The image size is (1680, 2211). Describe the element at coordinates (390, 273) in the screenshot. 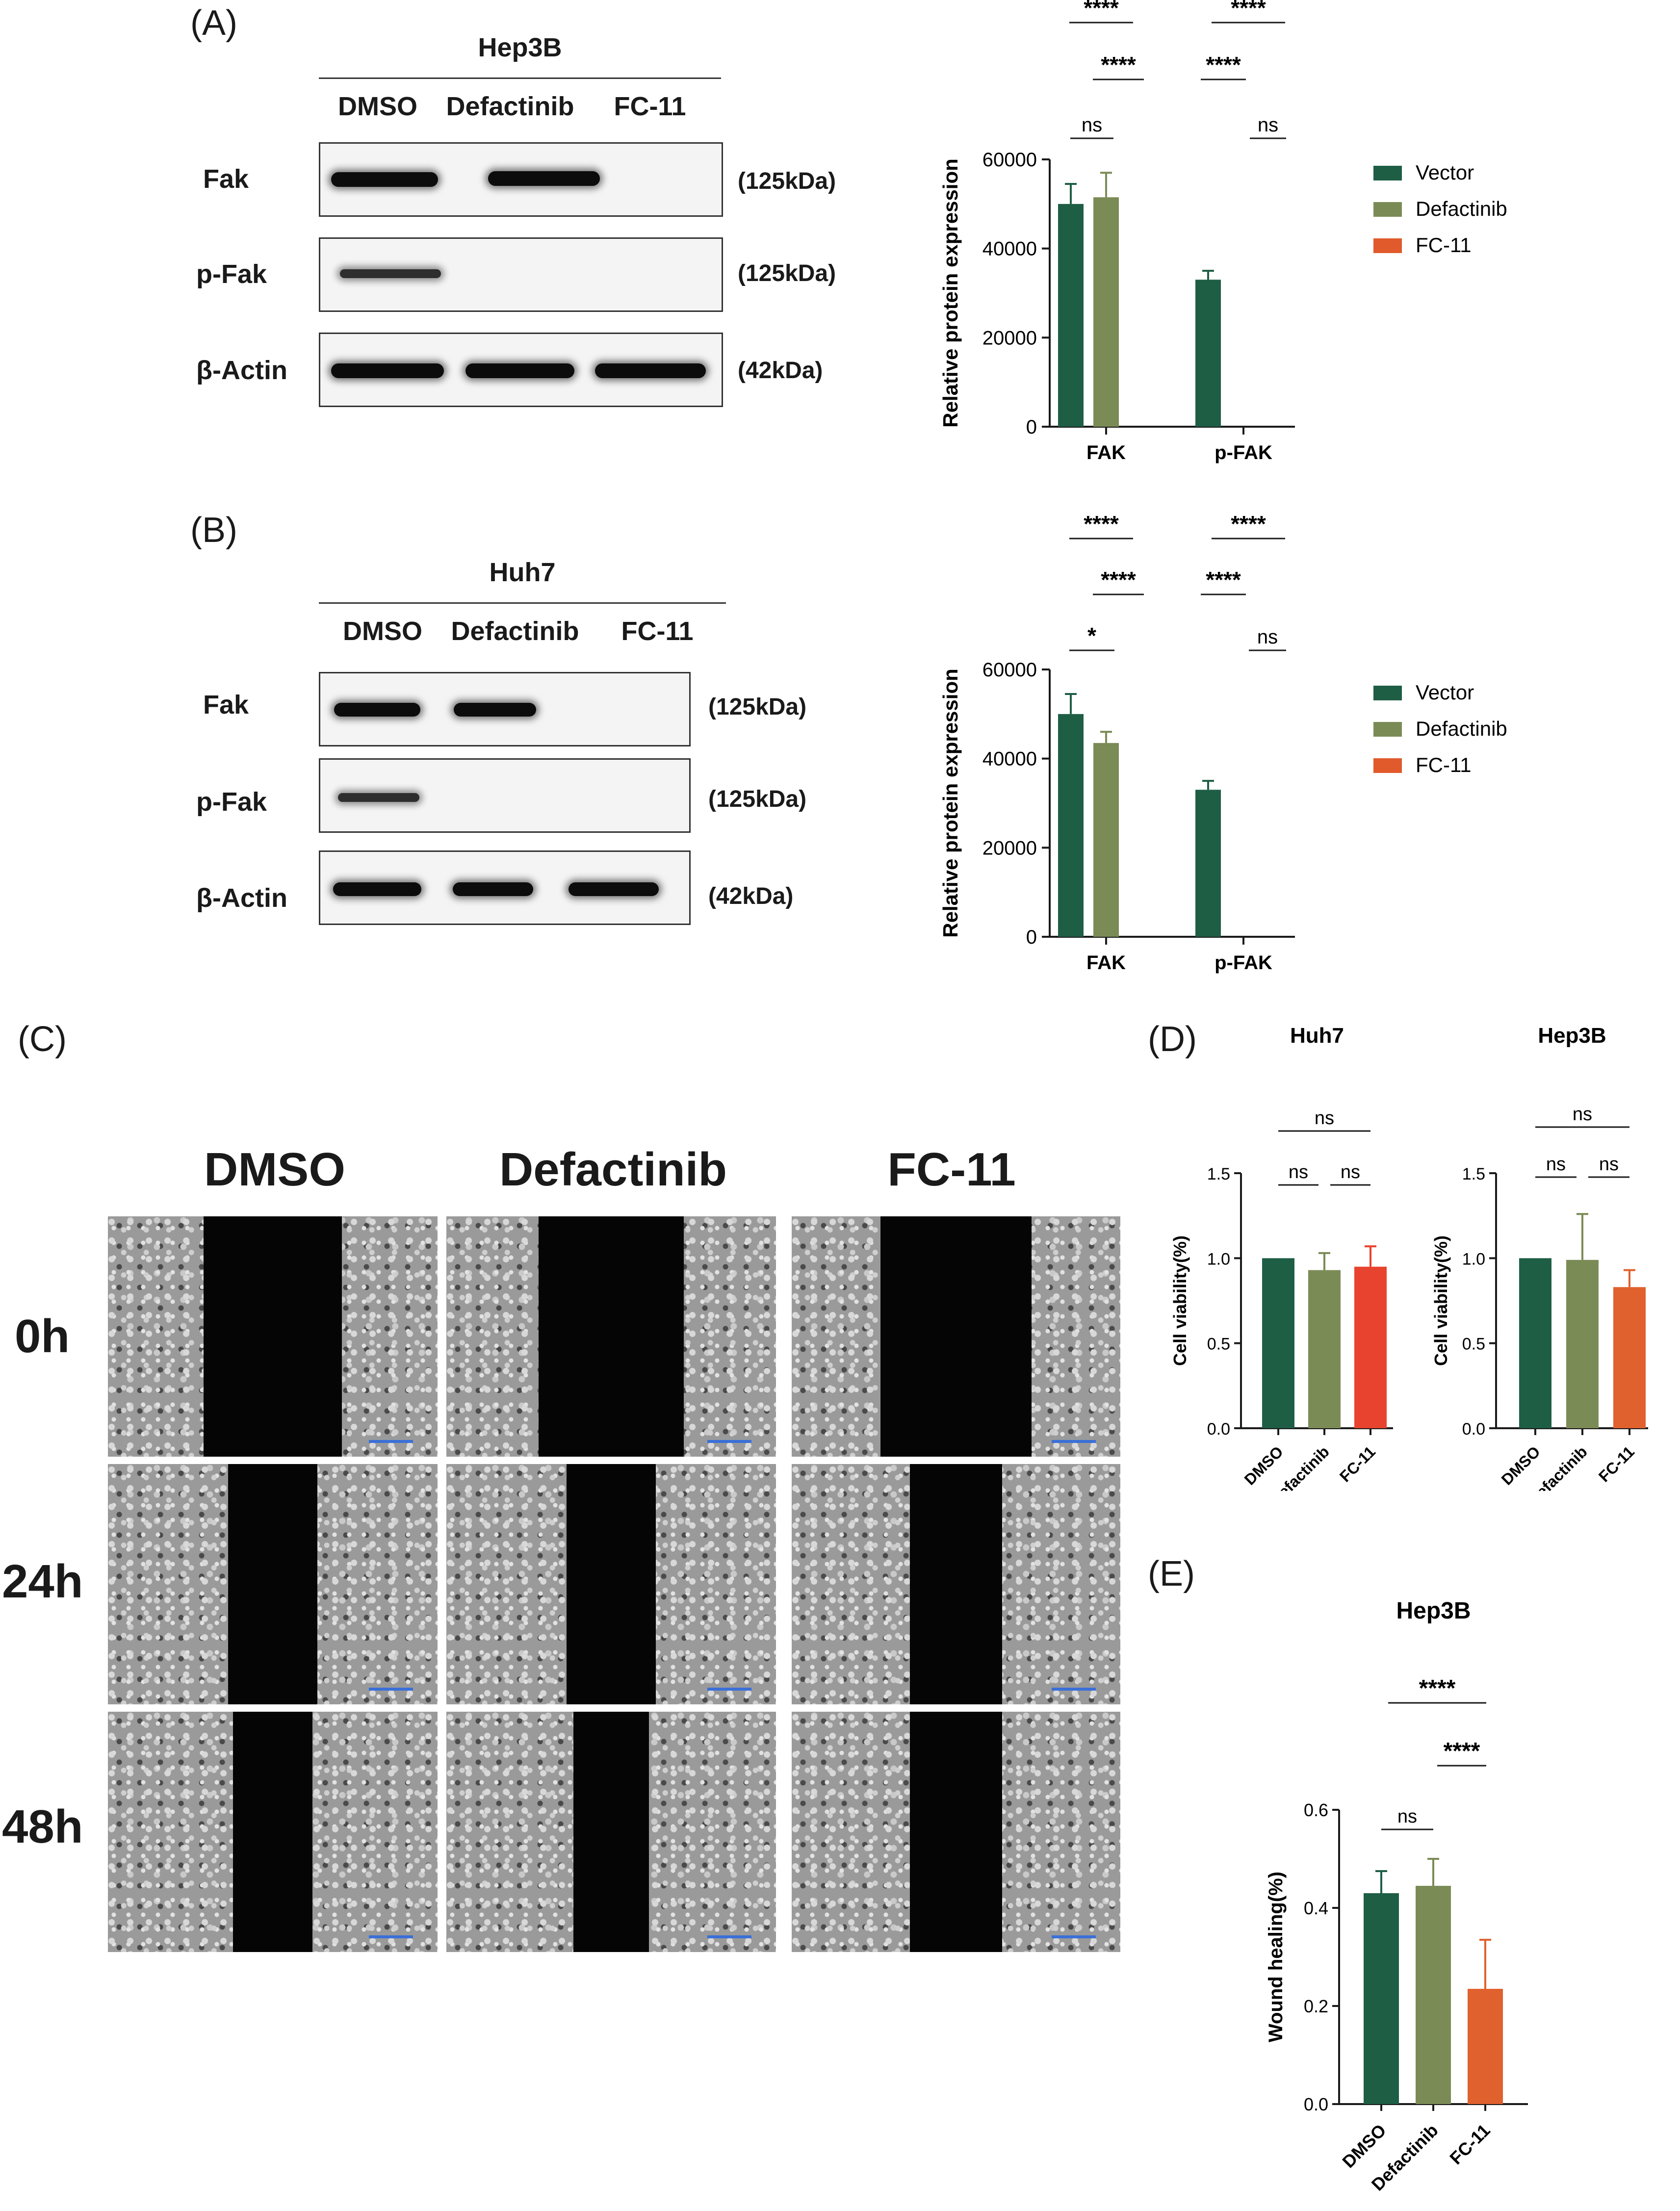

I see `blot-a-pfak-band-dmso` at that location.